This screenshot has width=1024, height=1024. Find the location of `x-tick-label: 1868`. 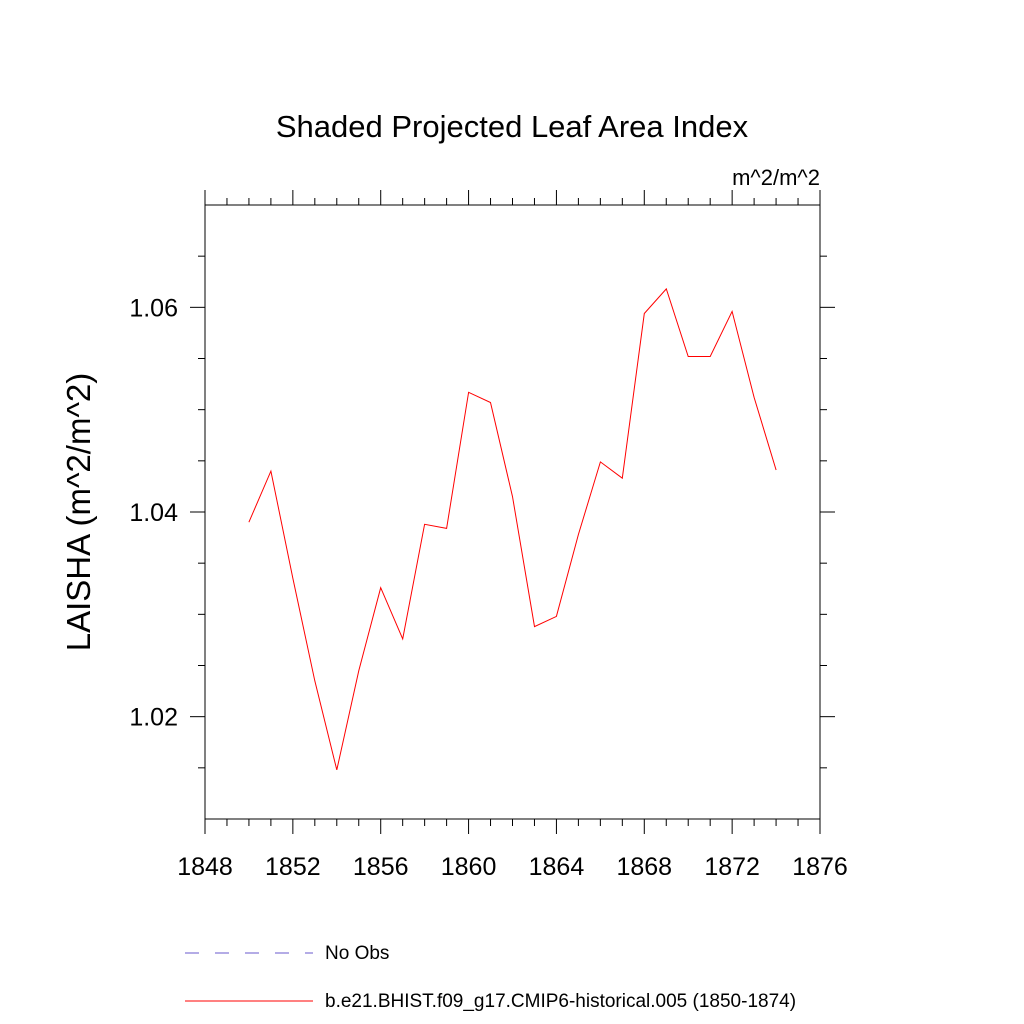

x-tick-label: 1868 is located at coordinates (644, 867).